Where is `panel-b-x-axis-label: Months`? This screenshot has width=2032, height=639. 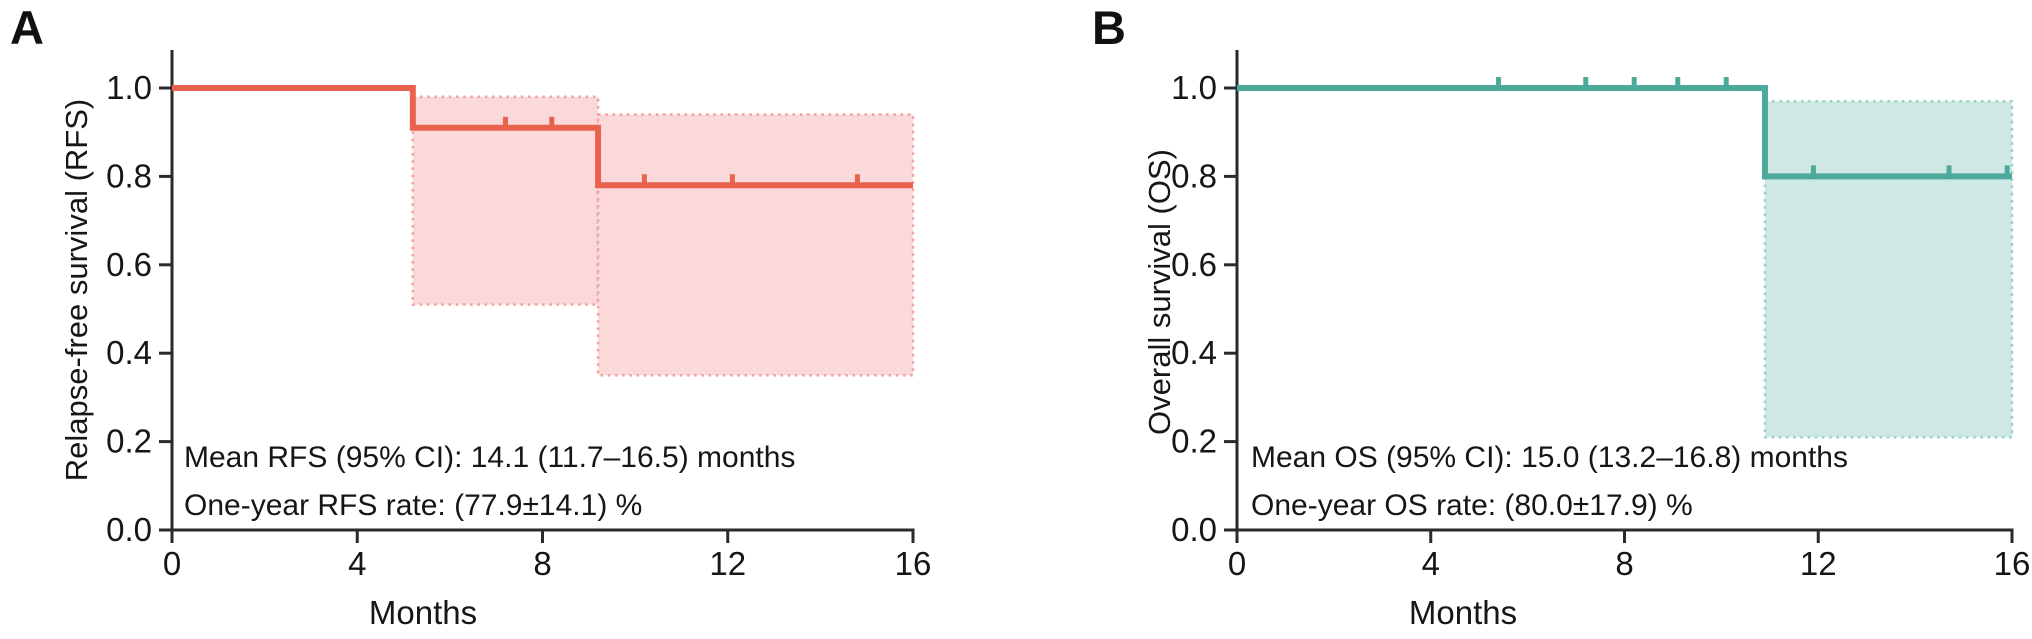
panel-b-x-axis-label: Months is located at coordinates (1463, 612).